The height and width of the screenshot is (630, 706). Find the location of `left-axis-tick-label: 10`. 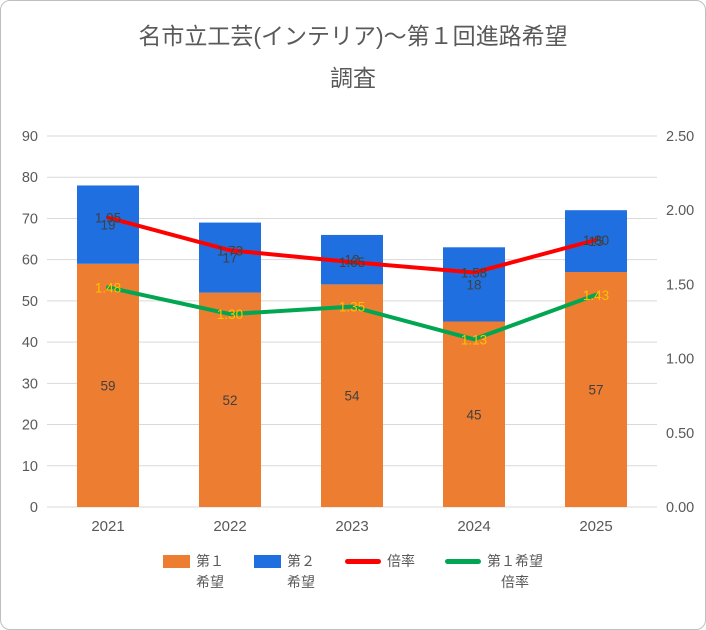

left-axis-tick-label: 10 is located at coordinates (30, 467).